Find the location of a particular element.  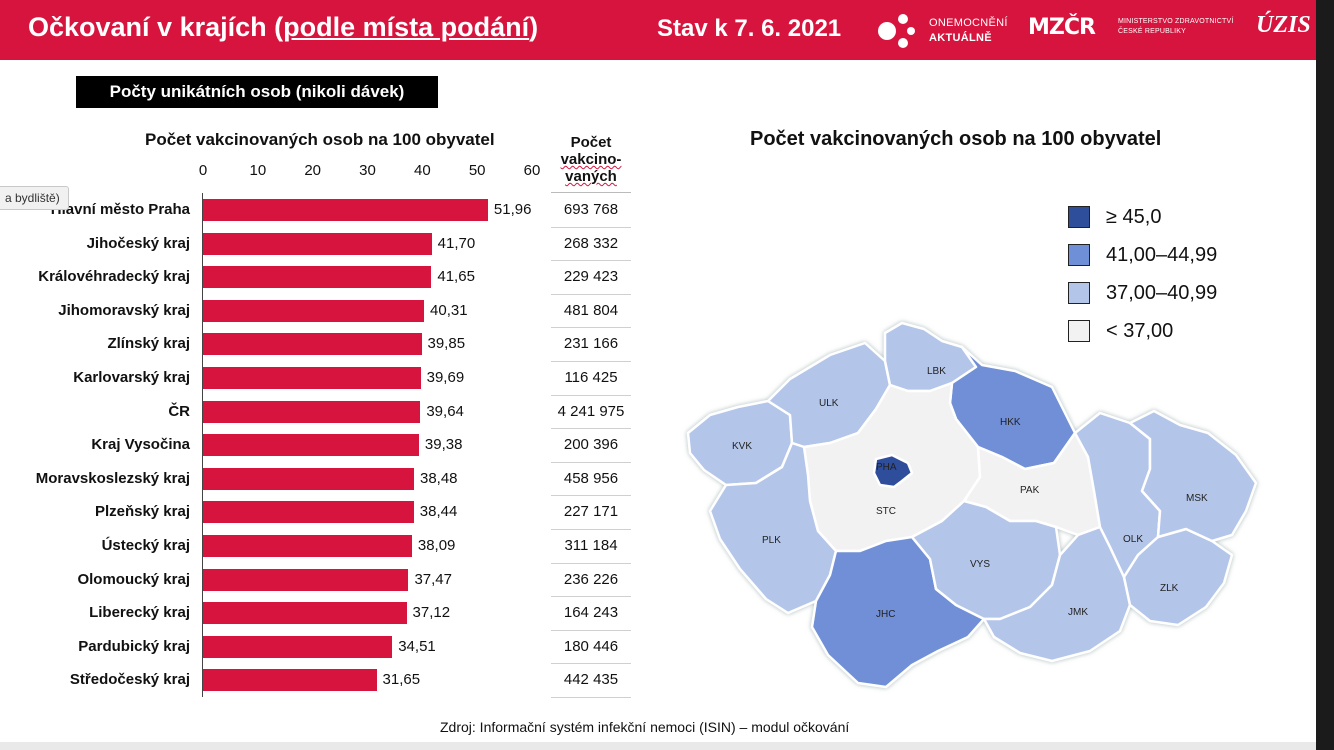

region-JHC is located at coordinates (898, 612).